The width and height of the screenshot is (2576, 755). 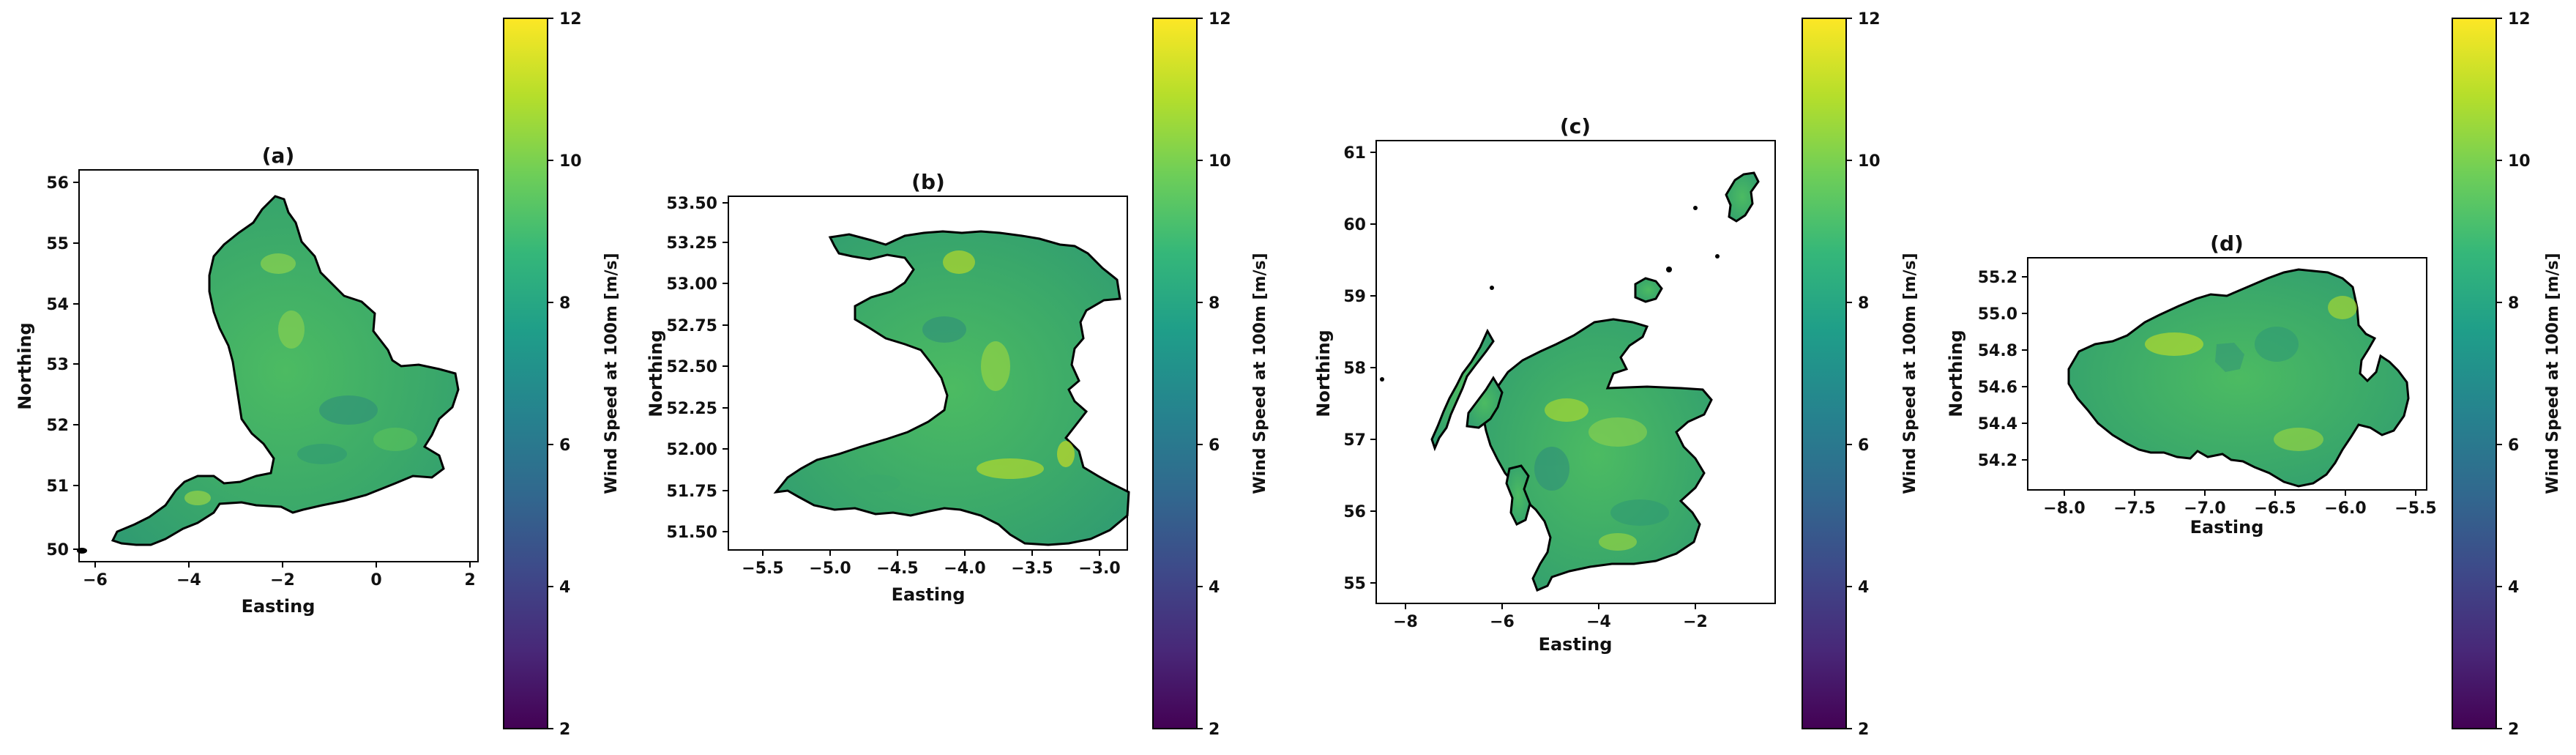 I want to click on y-tick-b-2: 52.00, so click(x=691, y=450).